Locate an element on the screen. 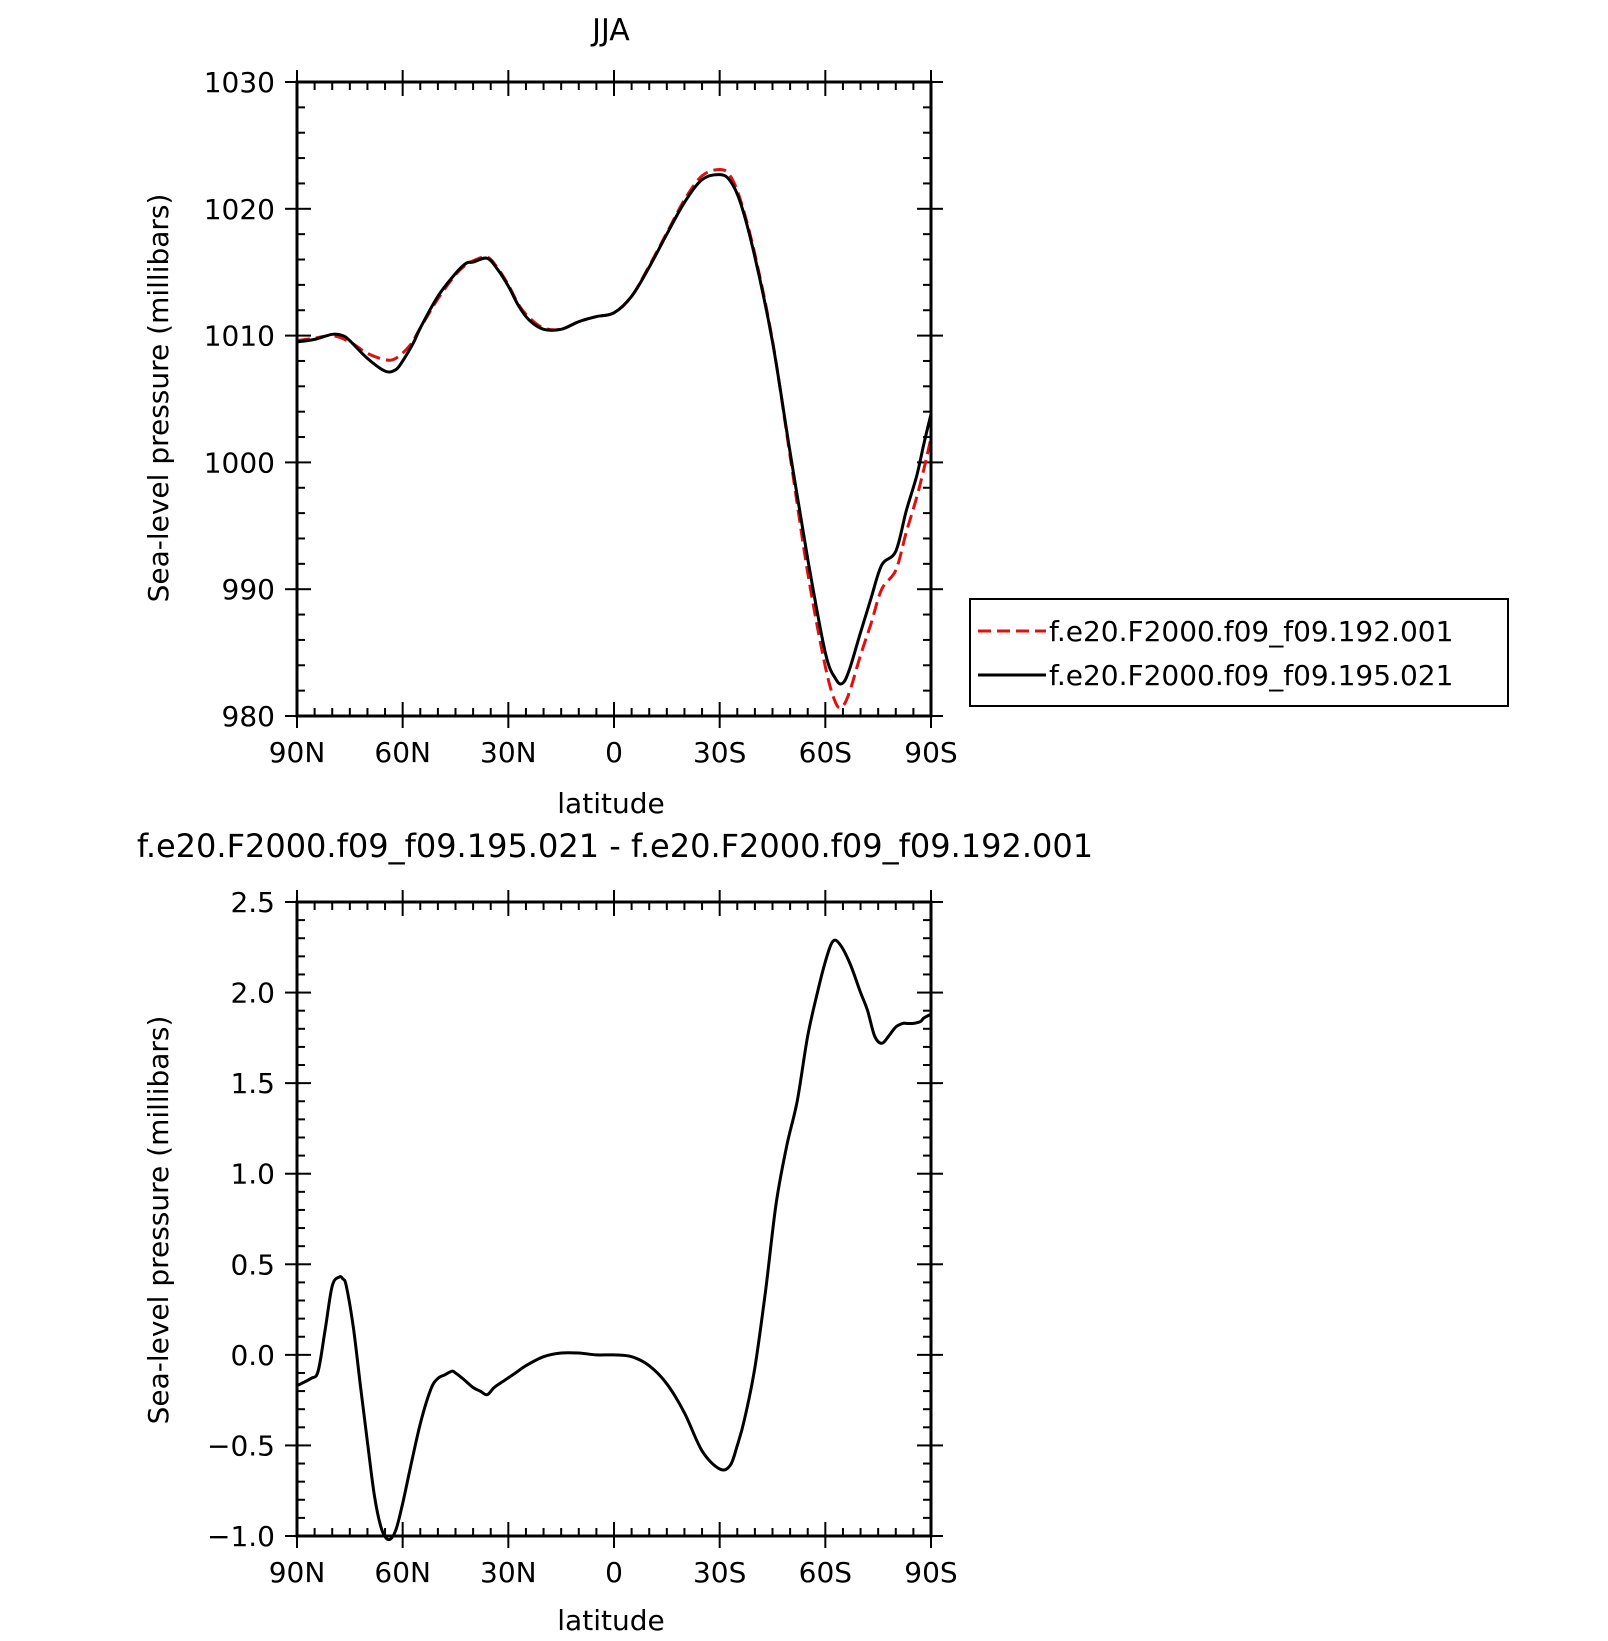 The width and height of the screenshot is (1608, 1641). top-y-tick-label: 990 is located at coordinates (248, 589).